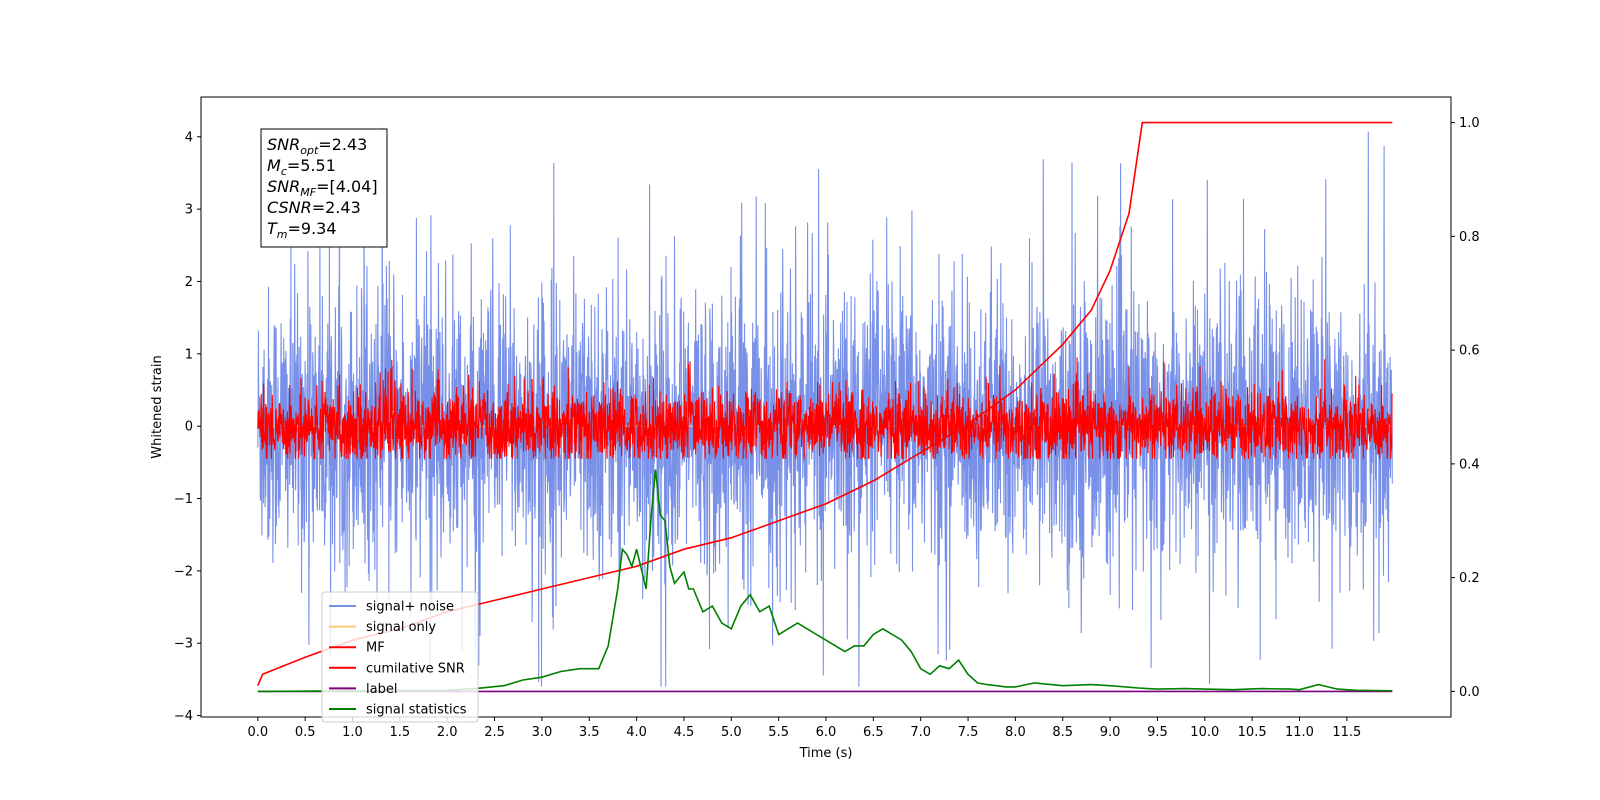 The width and height of the screenshot is (1600, 800). I want to click on x-tick-label: 6.5, so click(873, 732).